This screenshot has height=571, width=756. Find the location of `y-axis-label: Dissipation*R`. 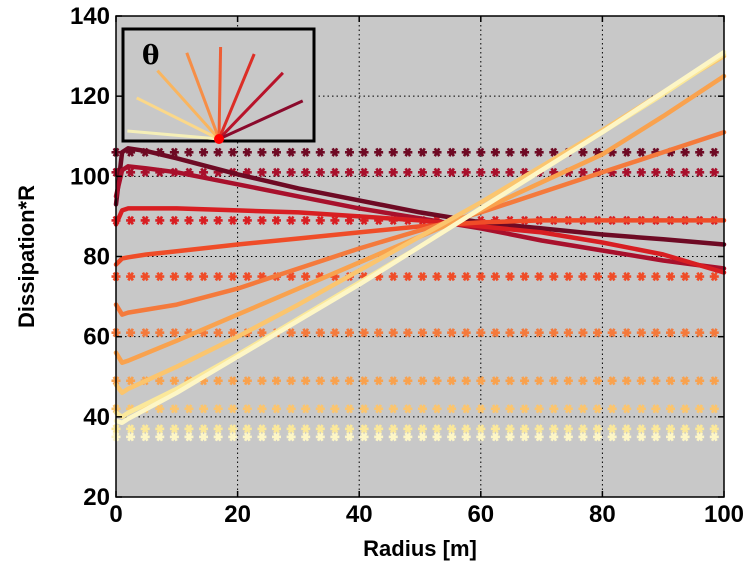

y-axis-label: Dissipation*R is located at coordinates (26, 256).